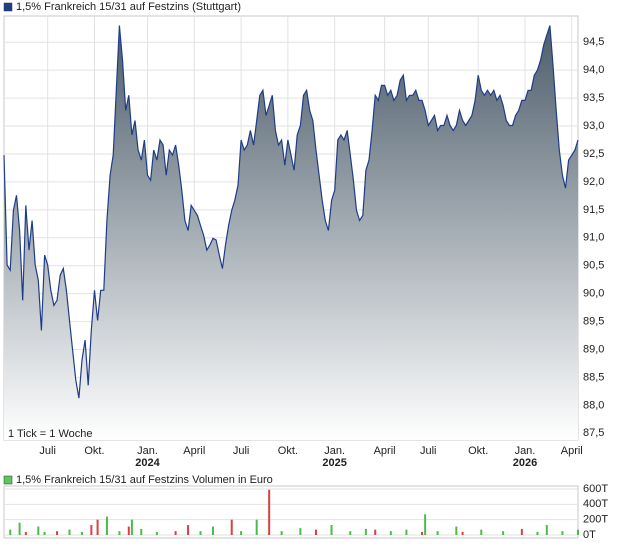  I want to click on x-year-label: 2025, so click(334, 463).